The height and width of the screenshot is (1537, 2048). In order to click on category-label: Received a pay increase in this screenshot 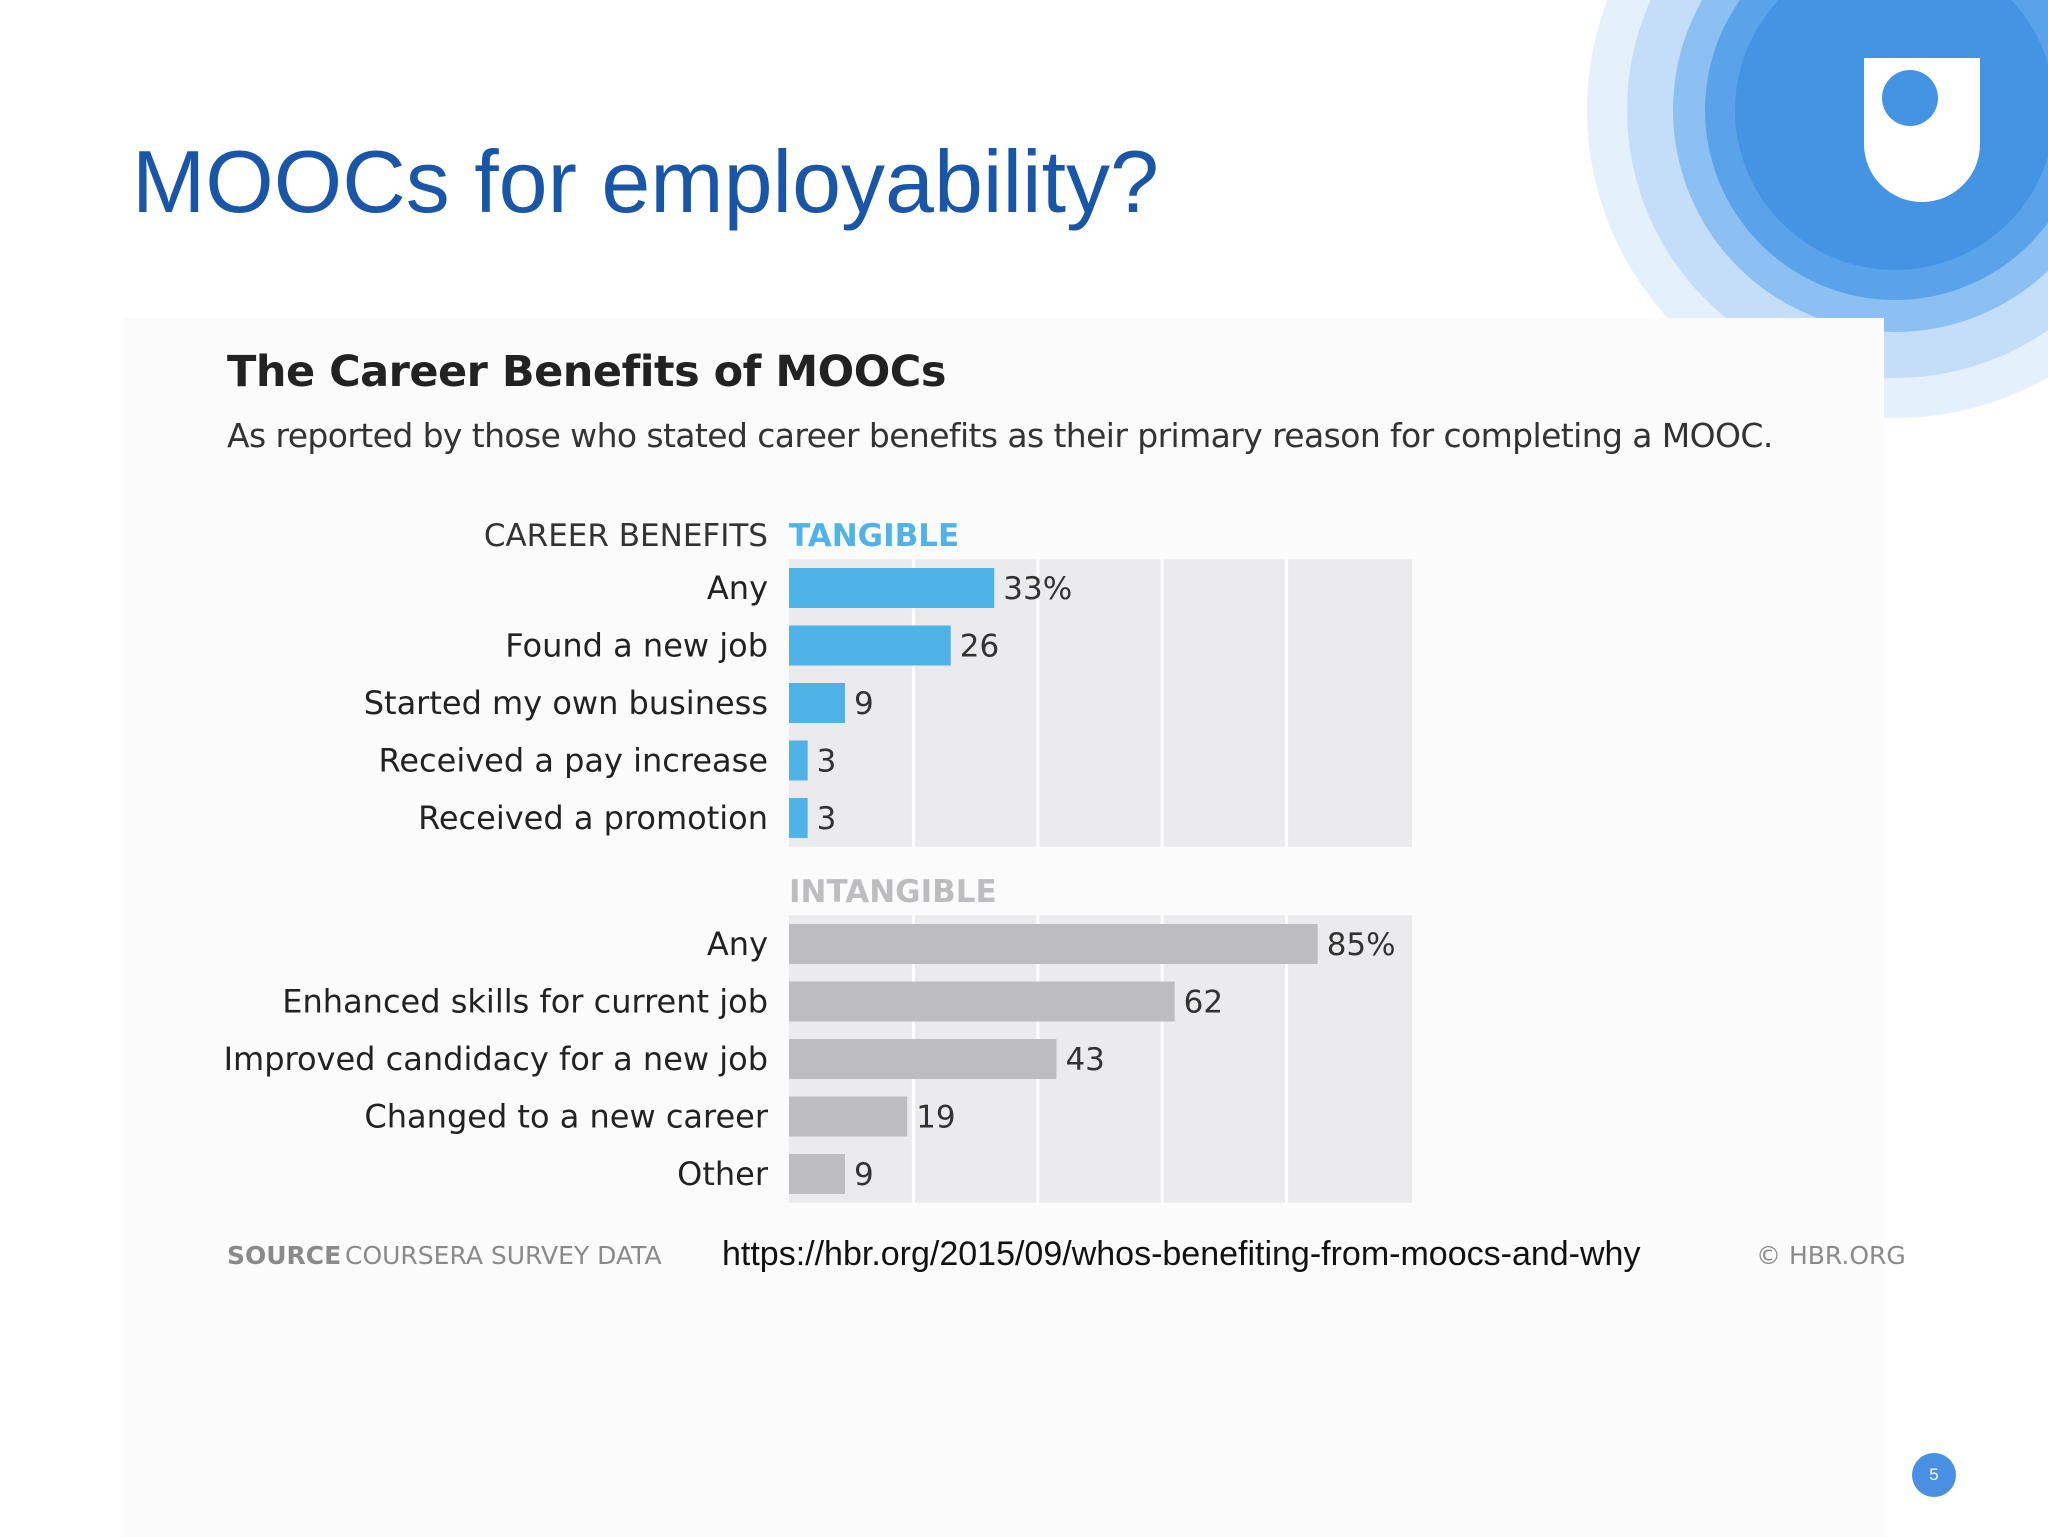, I will do `click(573, 761)`.